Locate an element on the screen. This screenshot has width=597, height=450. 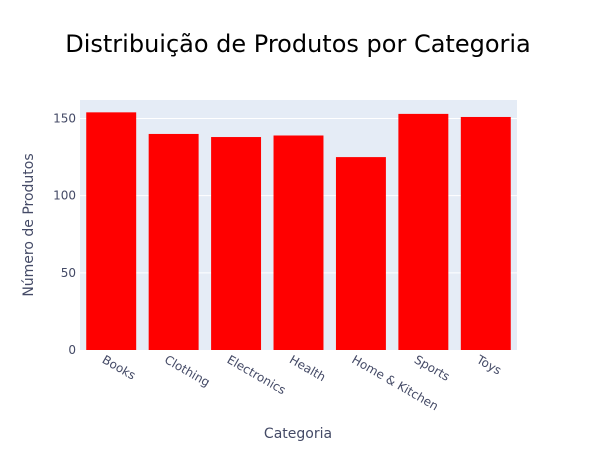
y-tick-label: 150 is located at coordinates (64, 119).